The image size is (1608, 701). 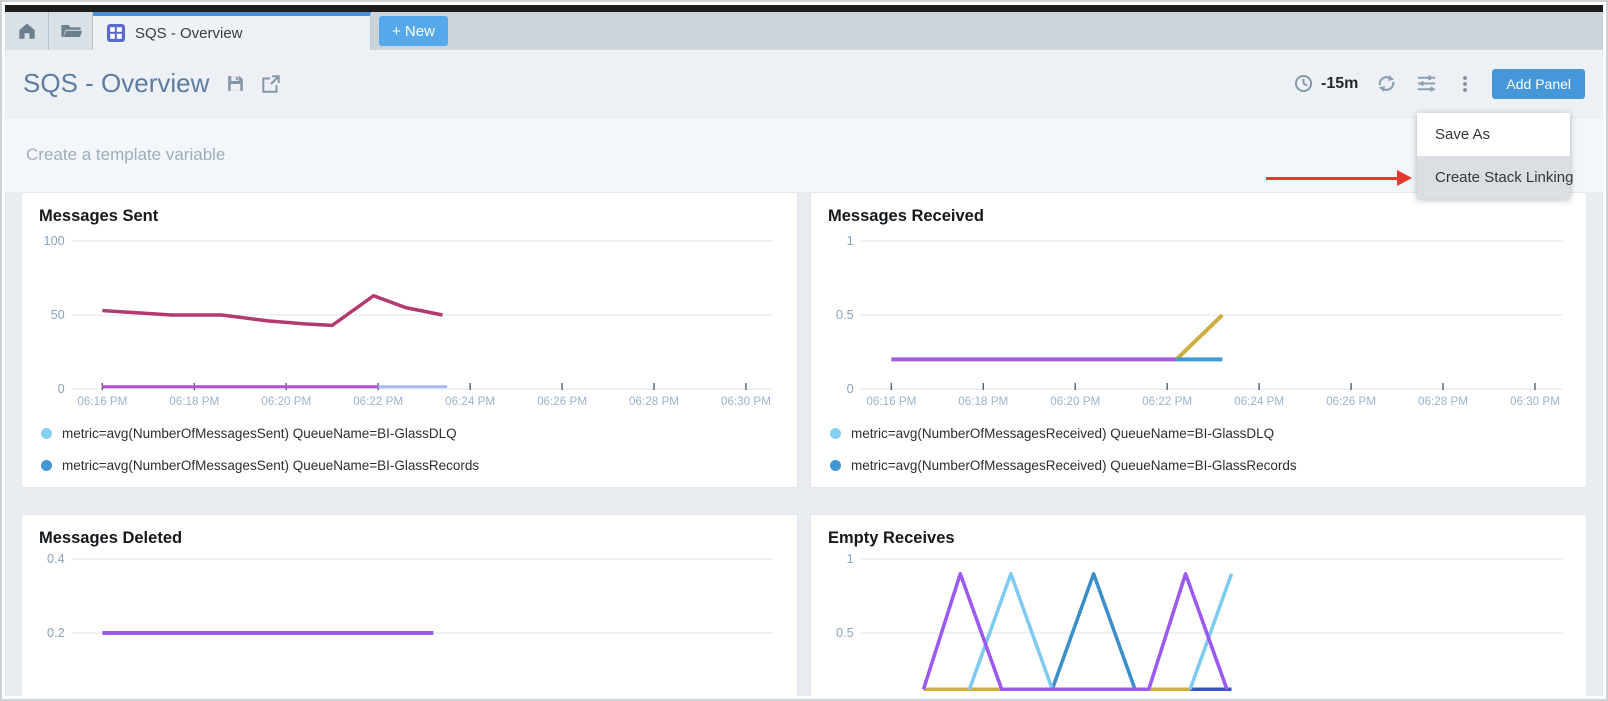 What do you see at coordinates (804, 8) in the screenshot?
I see `window-top-strip` at bounding box center [804, 8].